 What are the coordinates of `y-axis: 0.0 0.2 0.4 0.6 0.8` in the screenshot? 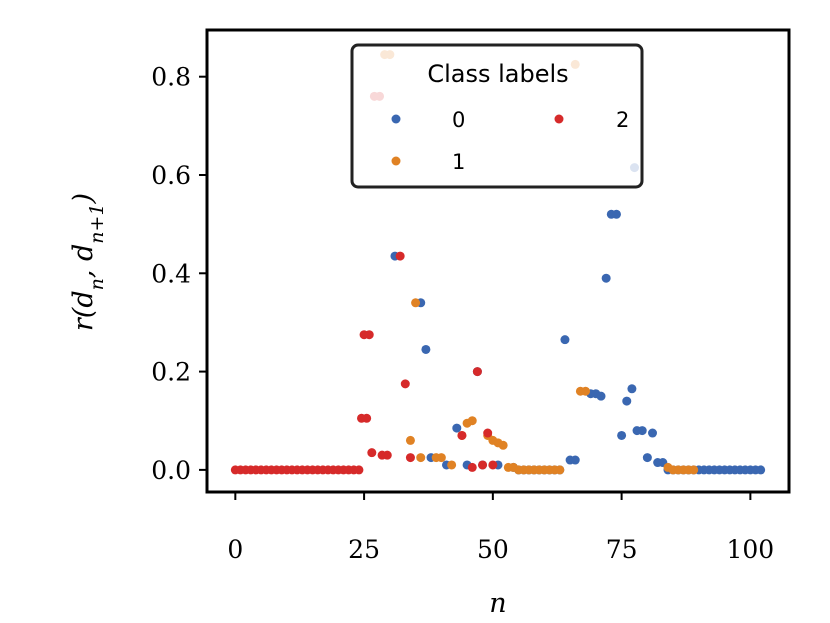 It's located at (179, 274).